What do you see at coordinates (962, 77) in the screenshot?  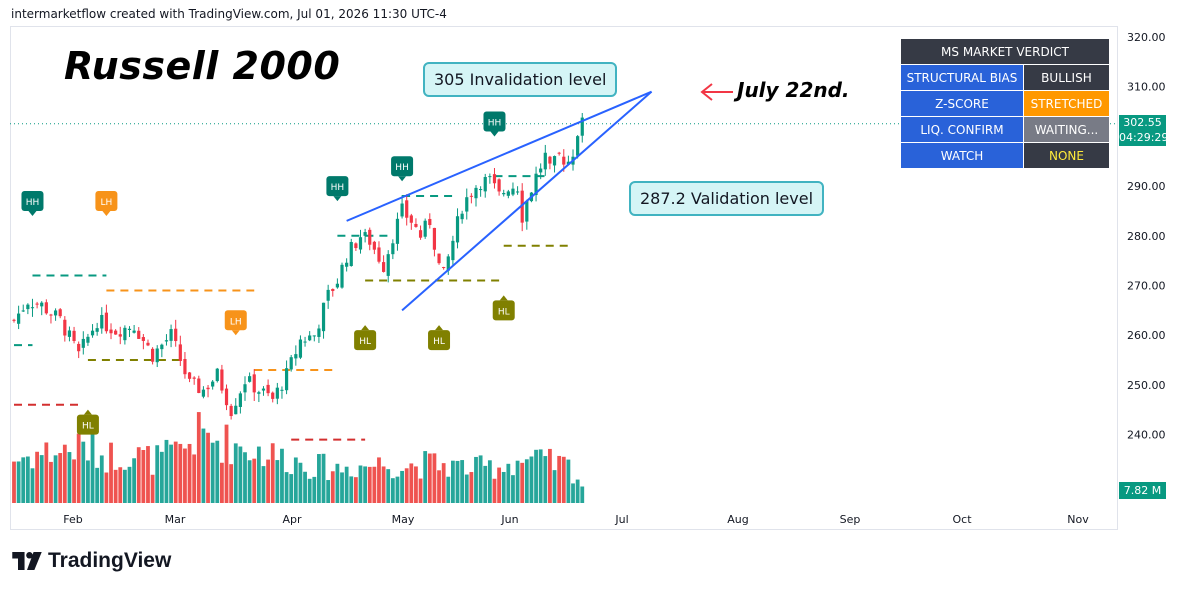 I see `verdict-label: STRUCTURAL BIAS` at bounding box center [962, 77].